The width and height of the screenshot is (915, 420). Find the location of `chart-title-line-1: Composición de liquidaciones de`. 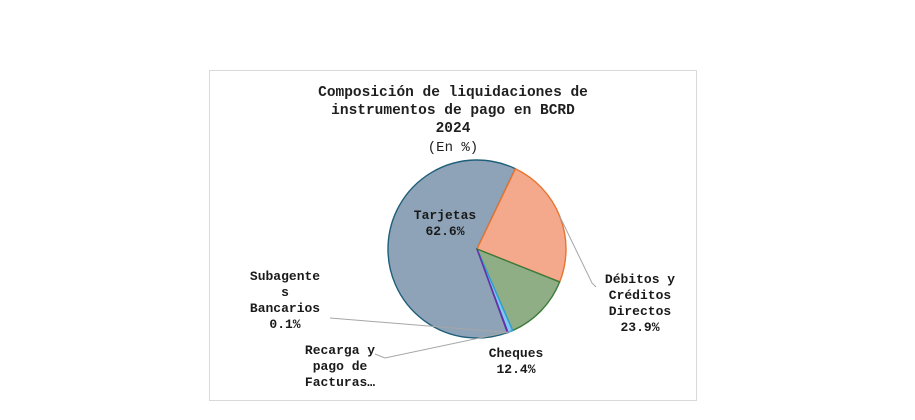

chart-title-line-1: Composición de liquidaciones de is located at coordinates (453, 93).